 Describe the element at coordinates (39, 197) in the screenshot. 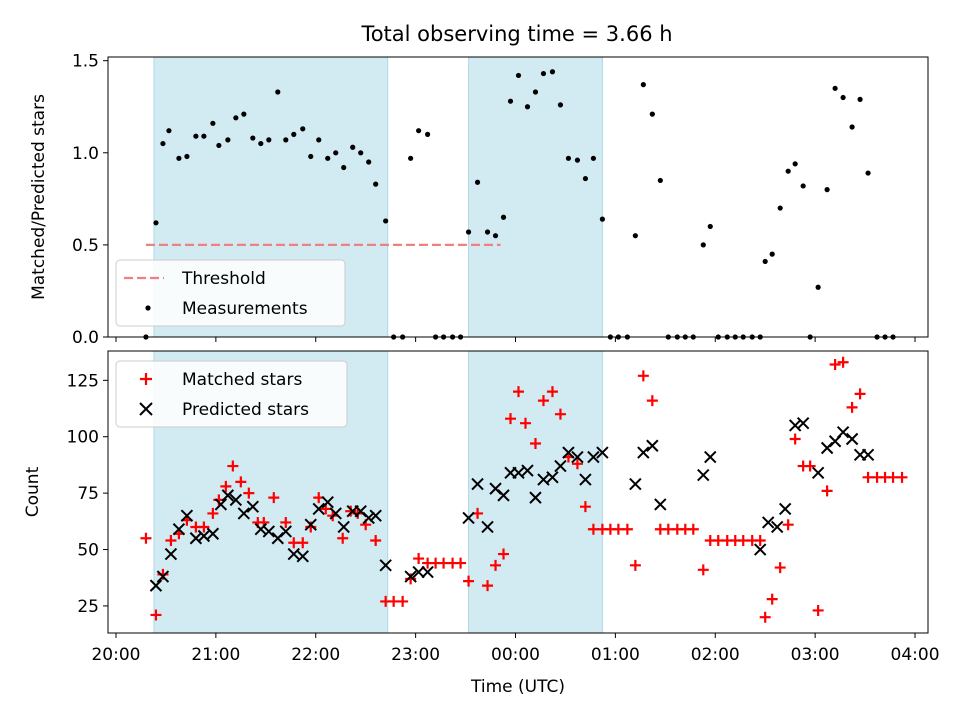

I see `top-y-axis-label: Matched/Predicted stars` at that location.